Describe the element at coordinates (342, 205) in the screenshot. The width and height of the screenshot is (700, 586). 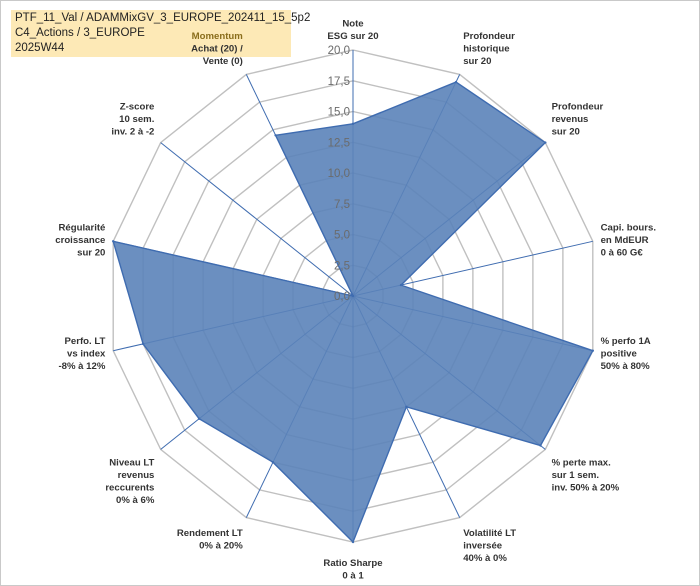
I see `tick-label: 7,5` at that location.